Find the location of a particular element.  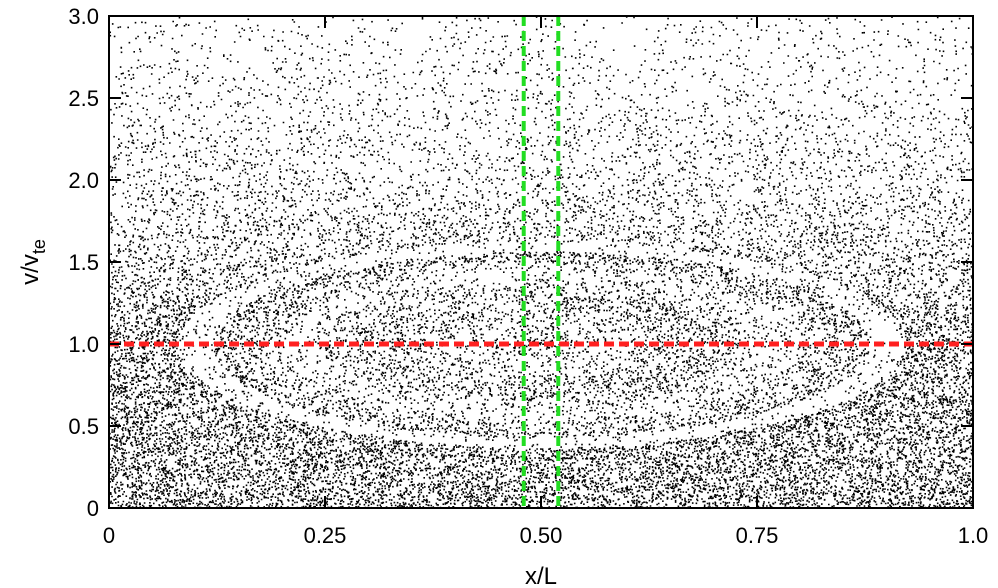

y-tick-label: 2.0 is located at coordinates (83, 180).